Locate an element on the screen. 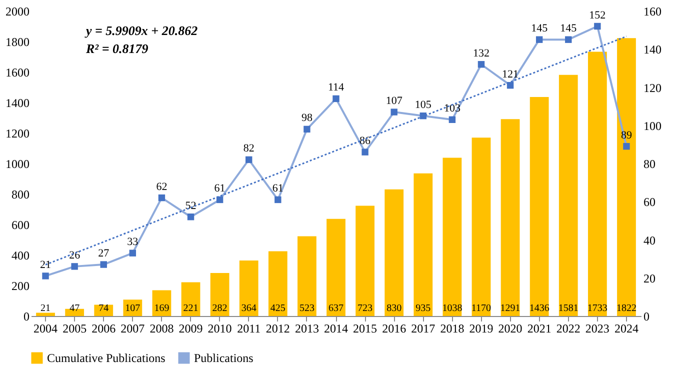 This screenshot has height=390, width=678. x-tick-label: 2004 is located at coordinates (46, 329).